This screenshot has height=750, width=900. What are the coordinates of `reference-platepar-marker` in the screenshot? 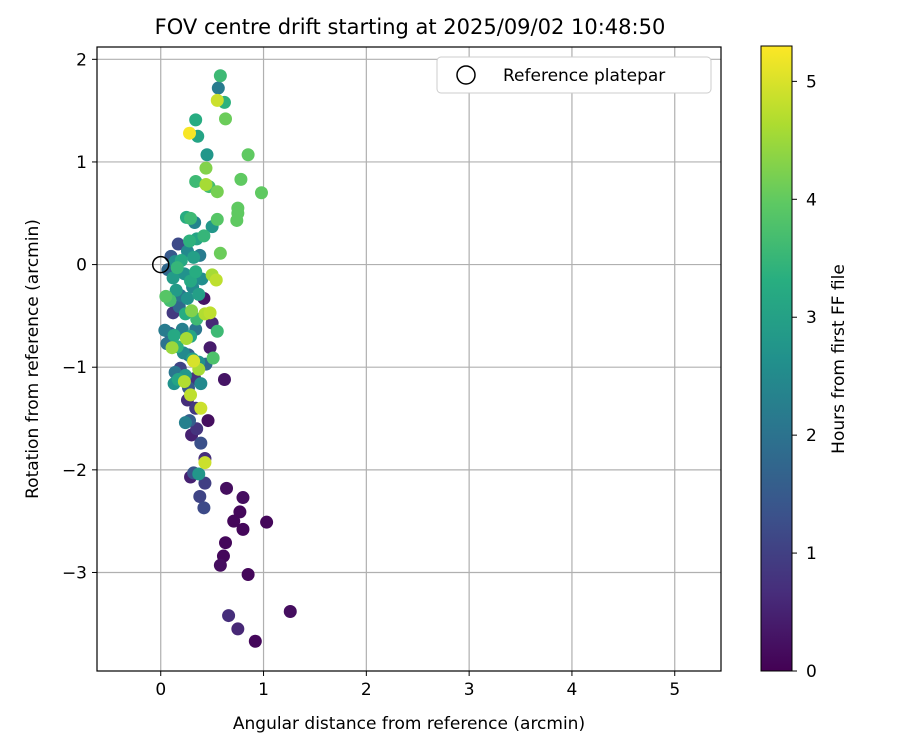 It's located at (160, 264).